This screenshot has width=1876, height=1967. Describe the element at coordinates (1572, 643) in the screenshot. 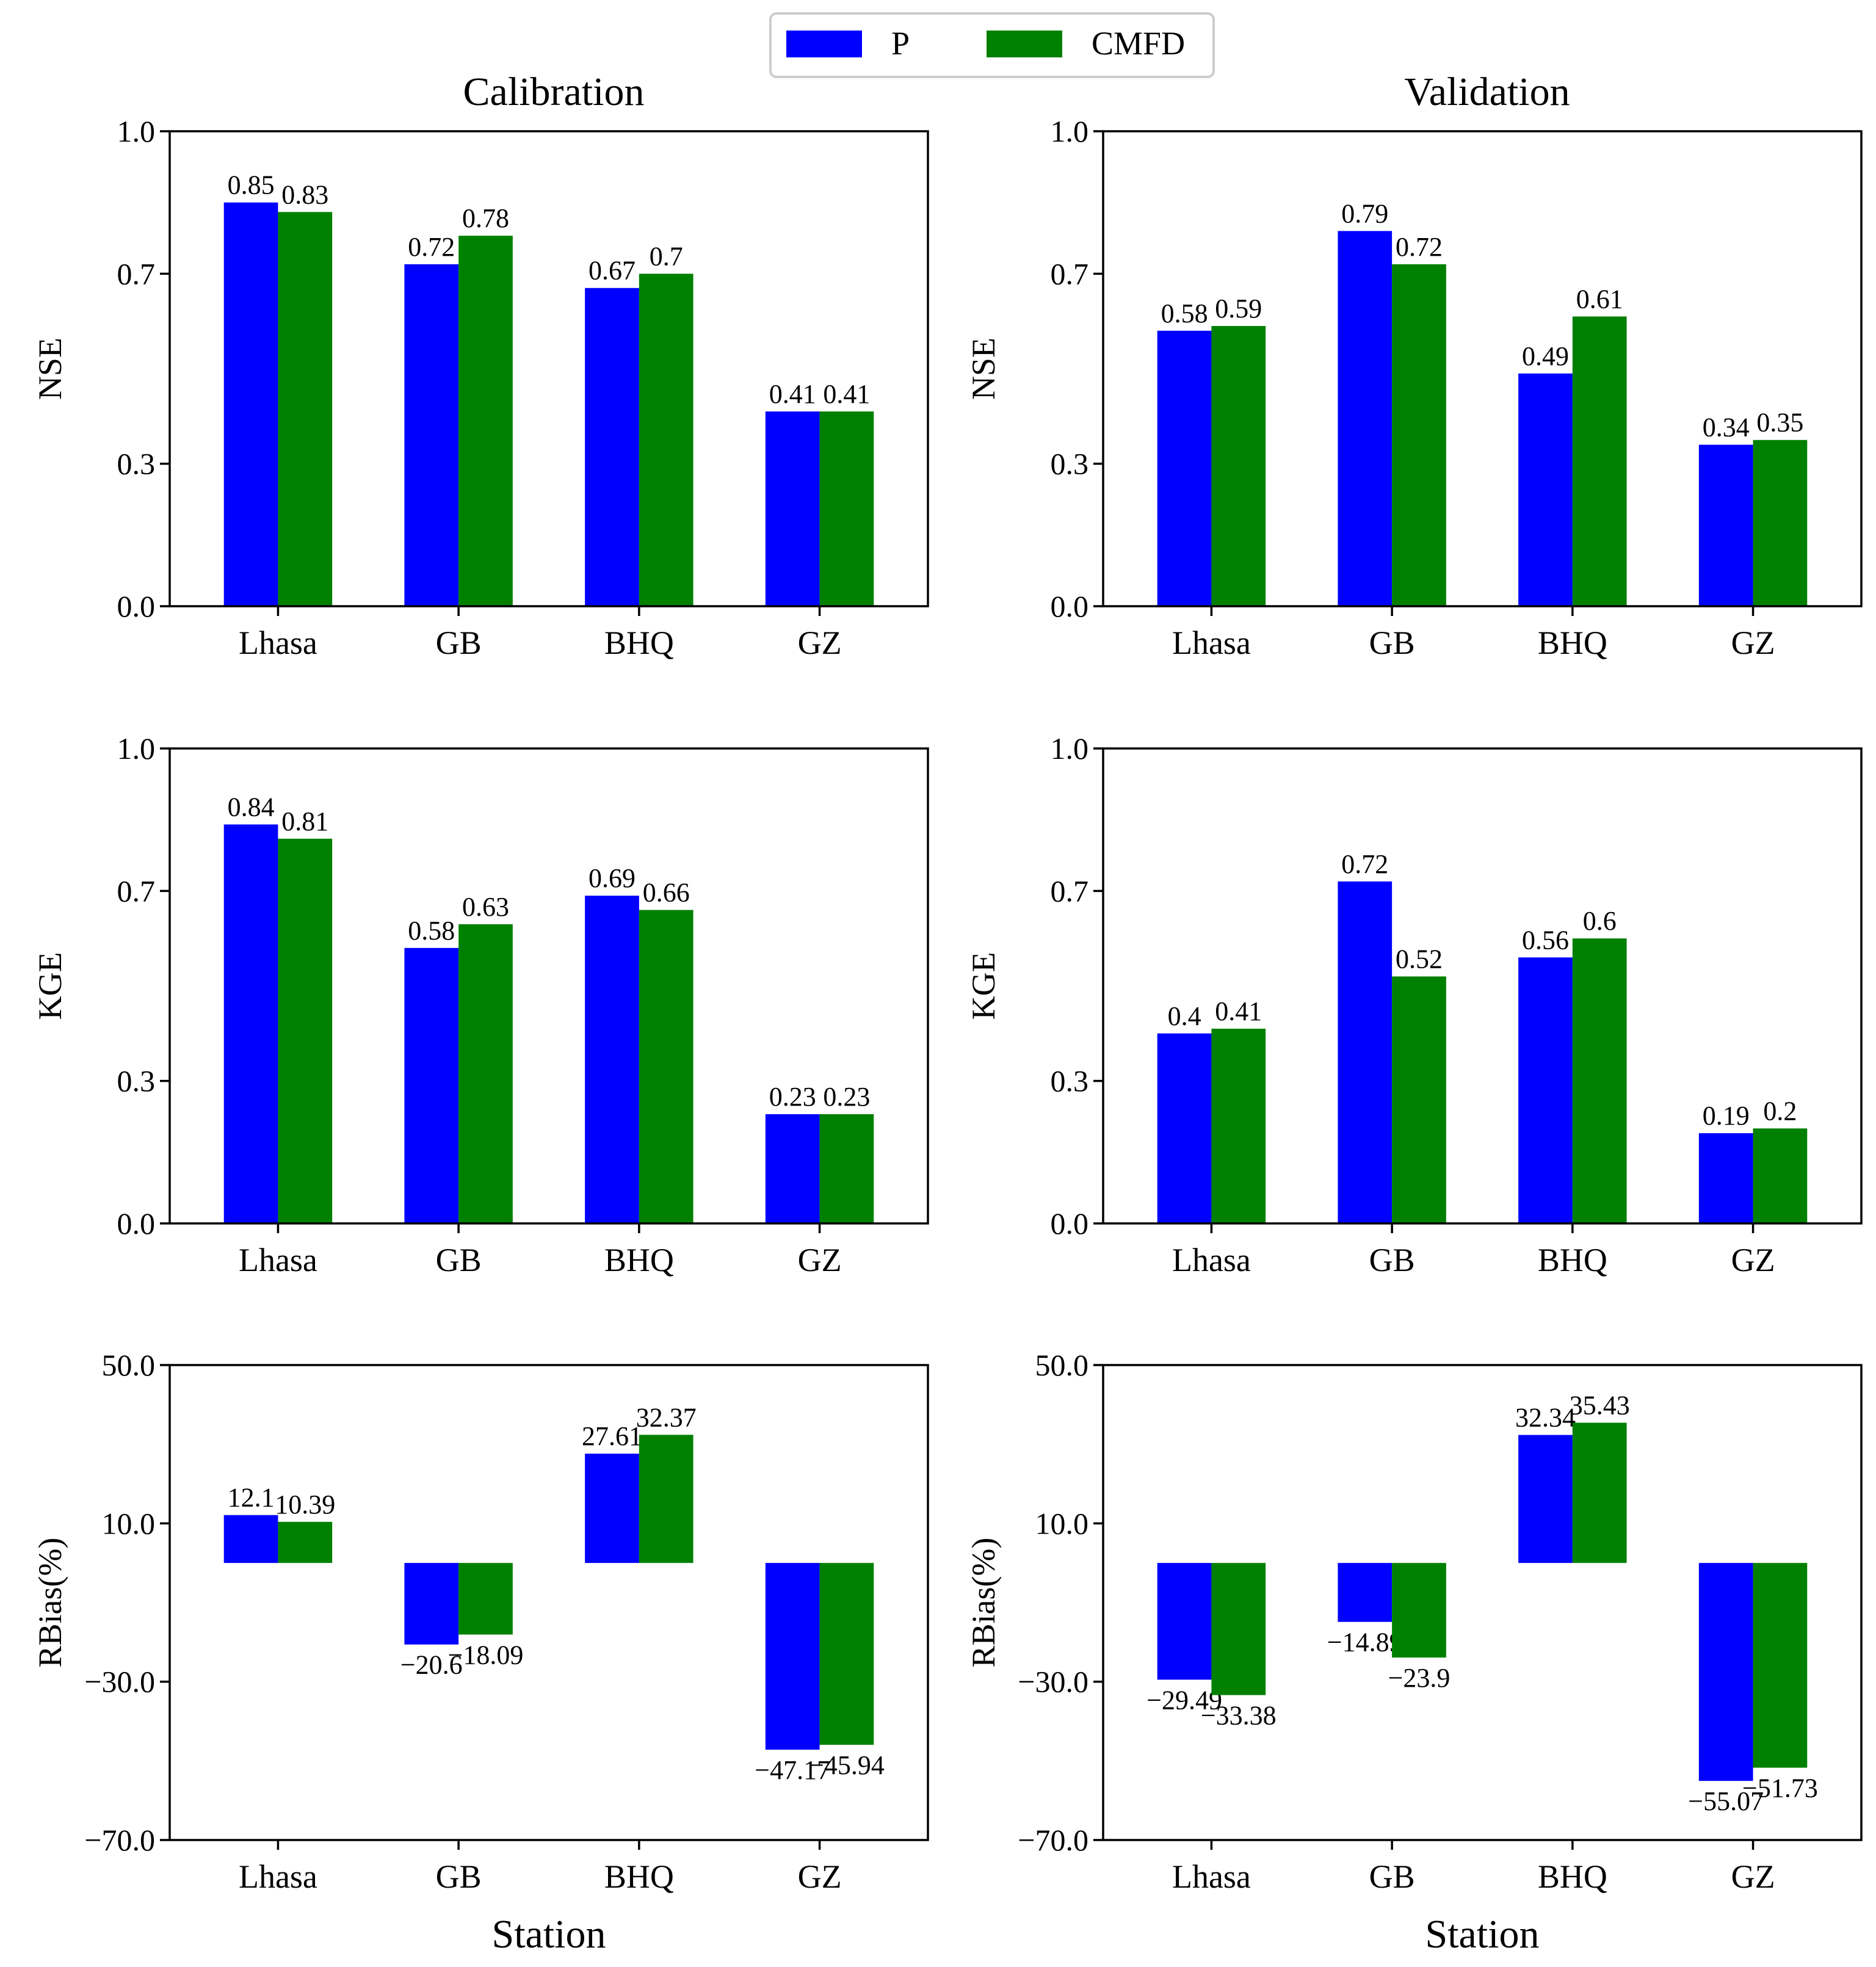

I see `xtick-label-val-nse-bhq: BHQ` at that location.